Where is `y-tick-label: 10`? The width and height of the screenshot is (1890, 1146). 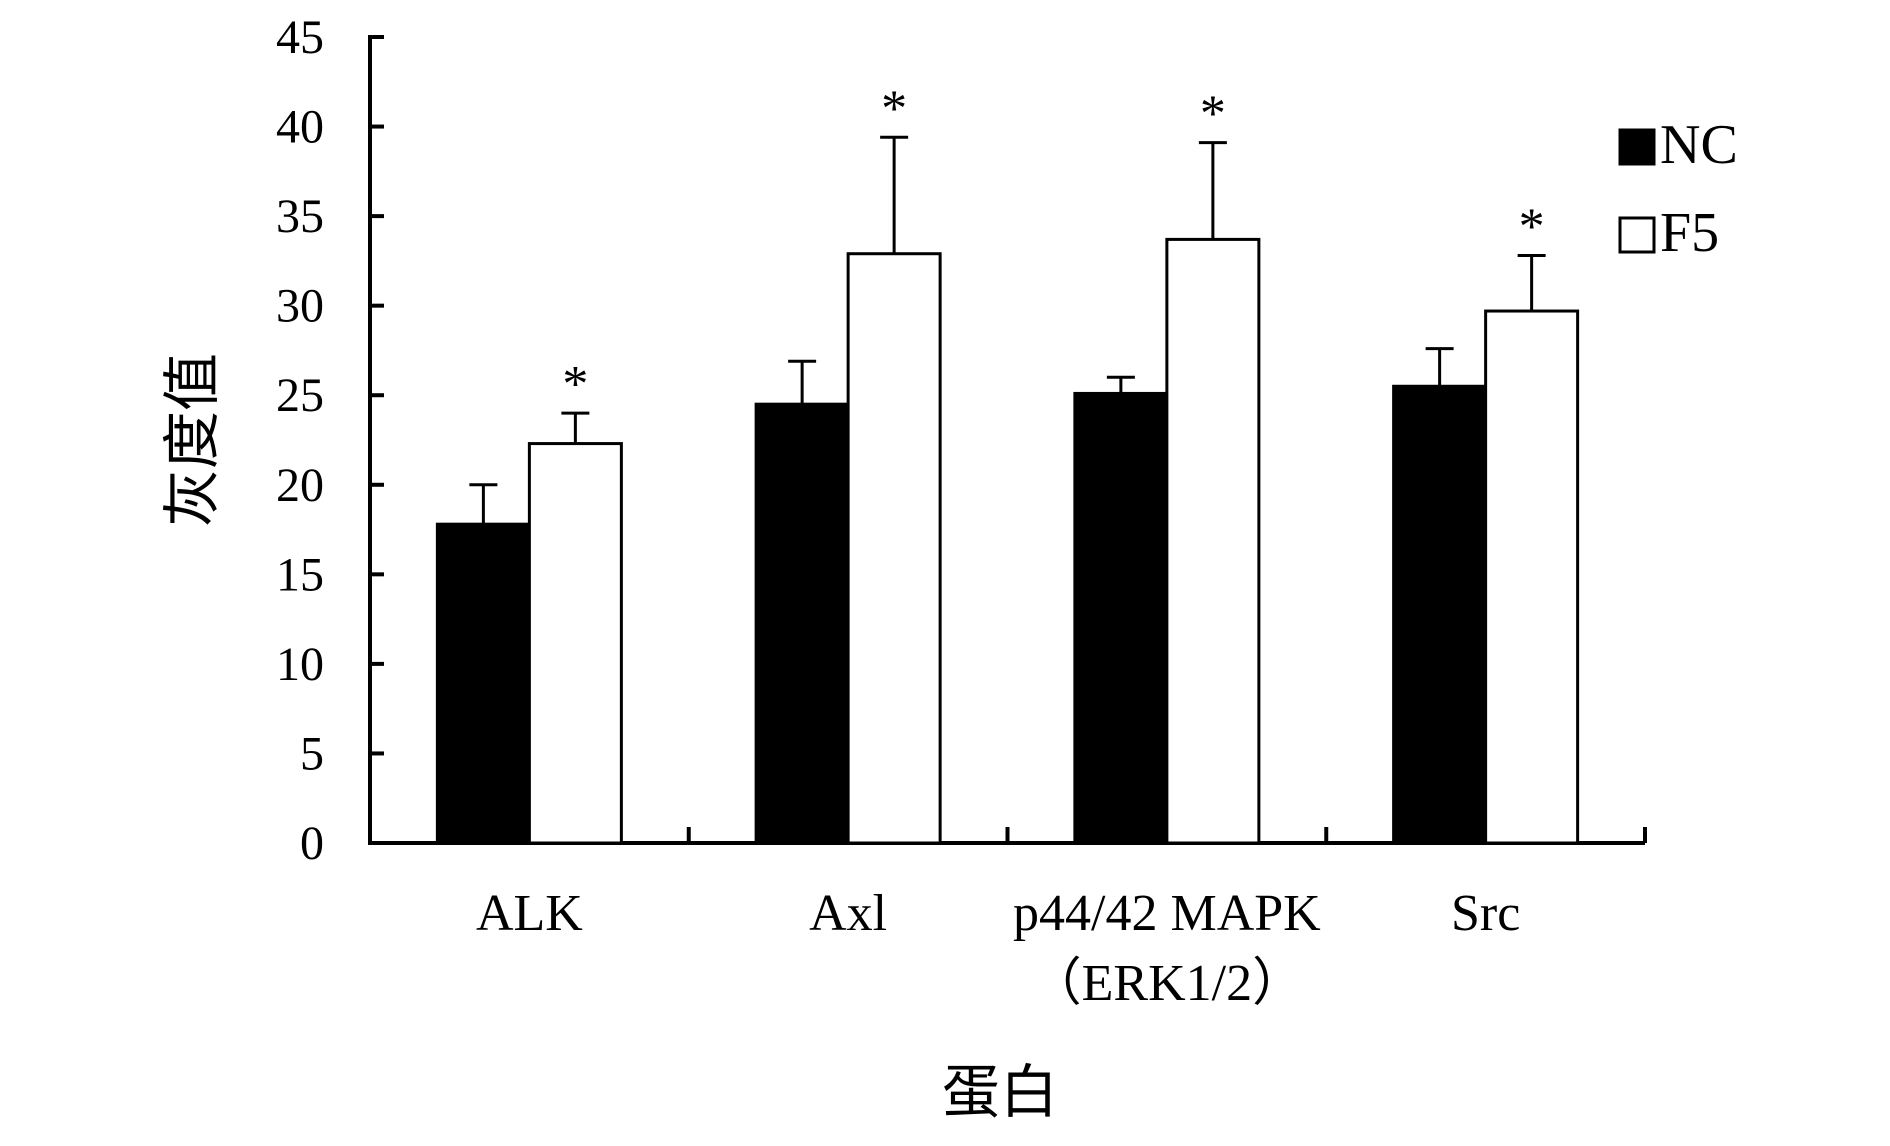
y-tick-label: 10 is located at coordinates (300, 664).